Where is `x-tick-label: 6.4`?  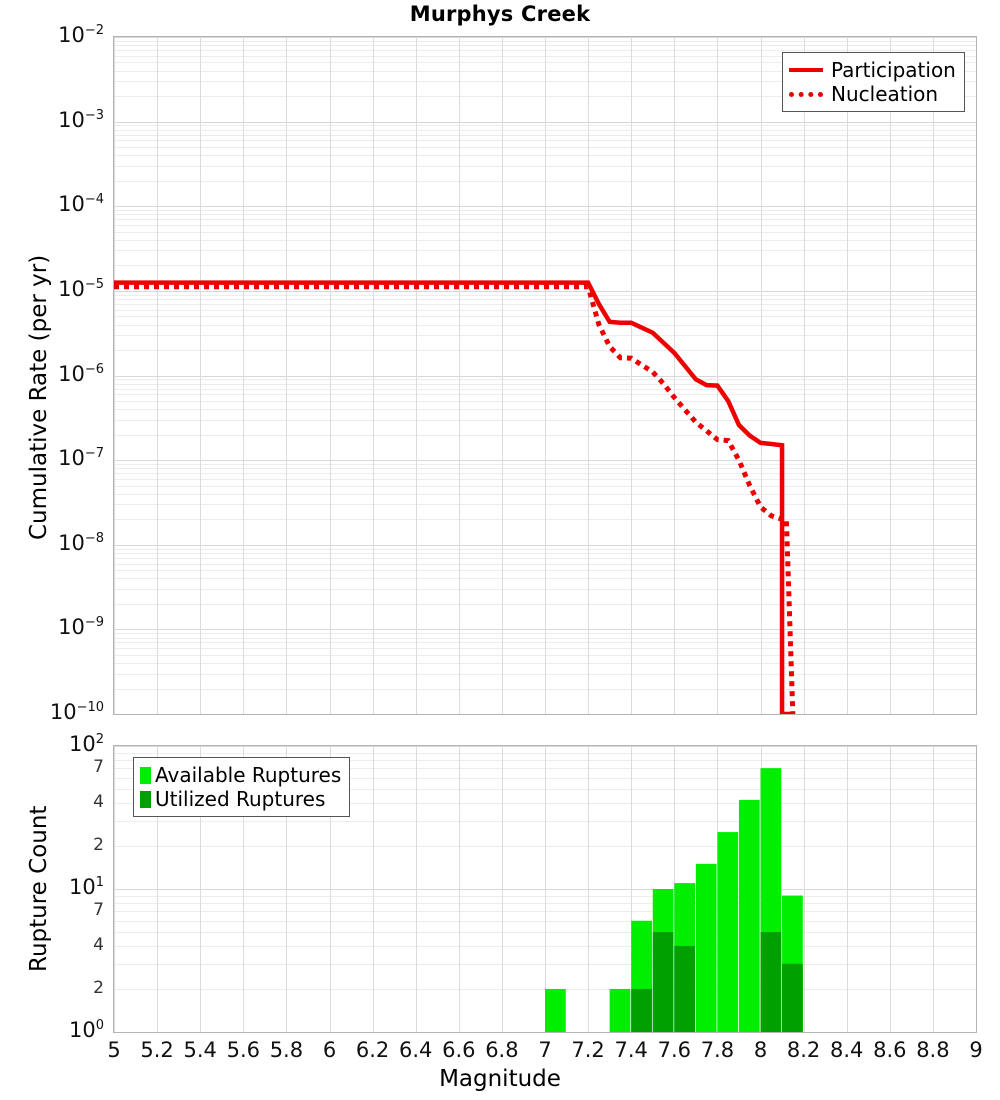
x-tick-label: 6.4 is located at coordinates (415, 1050).